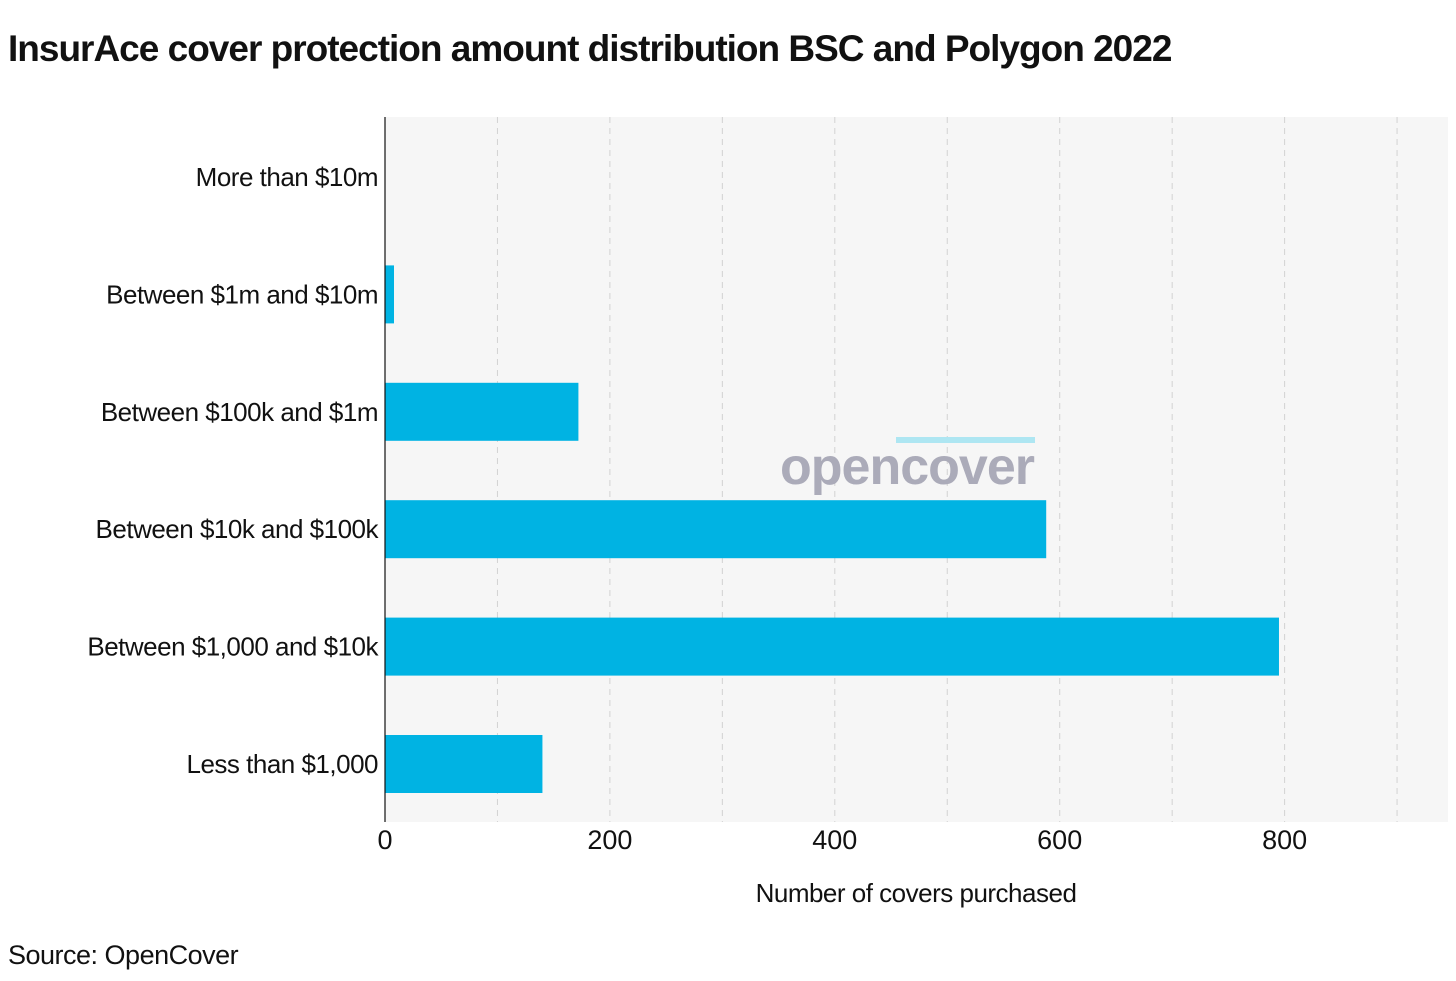 Image resolution: width=1456 pixels, height=981 pixels. Describe the element at coordinates (287, 177) in the screenshot. I see `category-label: More than $10m` at that location.